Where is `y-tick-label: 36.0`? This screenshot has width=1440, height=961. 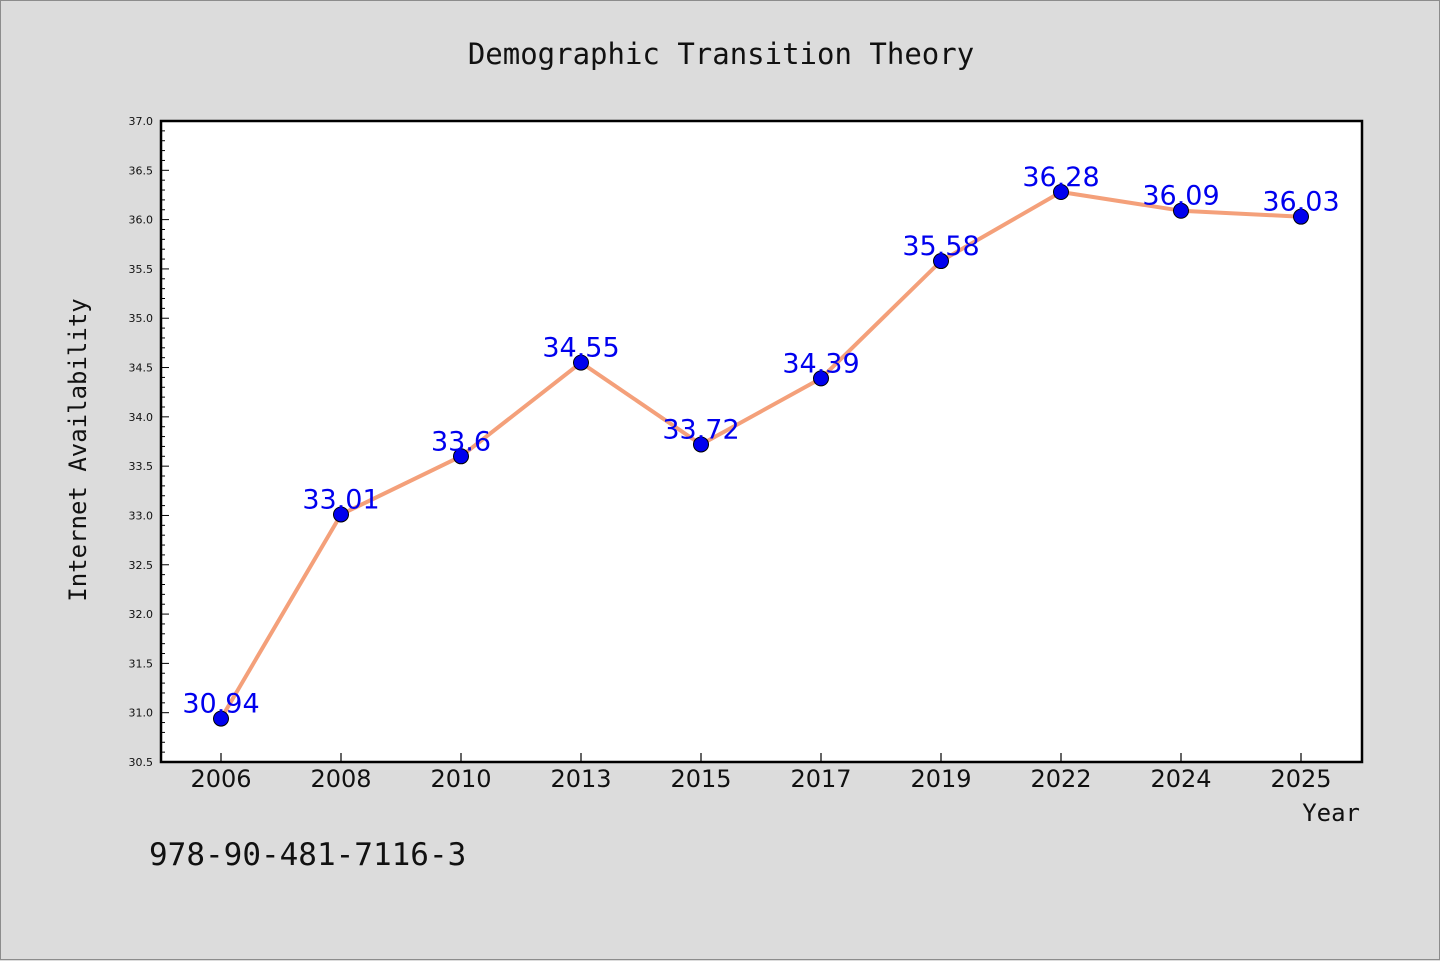 y-tick-label: 36.0 is located at coordinates (141, 220).